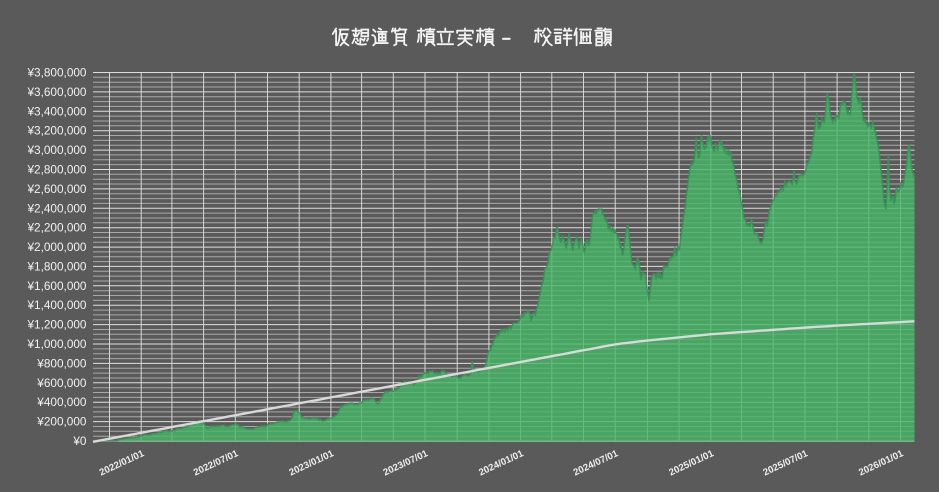 Image resolution: width=939 pixels, height=492 pixels. What do you see at coordinates (56, 325) in the screenshot?
I see `svg-text: ¥1,200,000` at bounding box center [56, 325].